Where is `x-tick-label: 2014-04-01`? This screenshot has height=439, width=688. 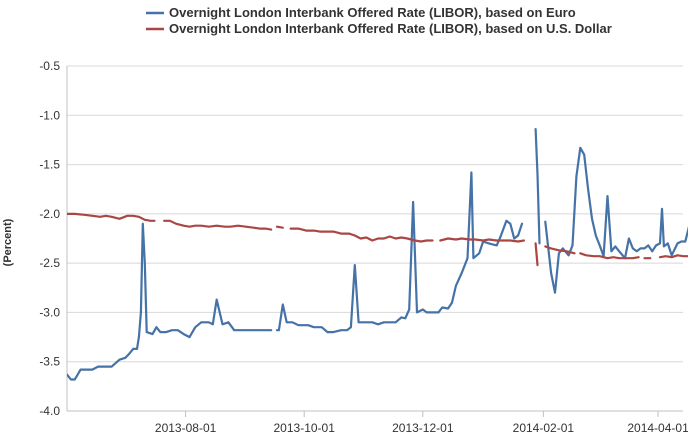
x-tick-label: 2014-04-01 is located at coordinates (657, 428).